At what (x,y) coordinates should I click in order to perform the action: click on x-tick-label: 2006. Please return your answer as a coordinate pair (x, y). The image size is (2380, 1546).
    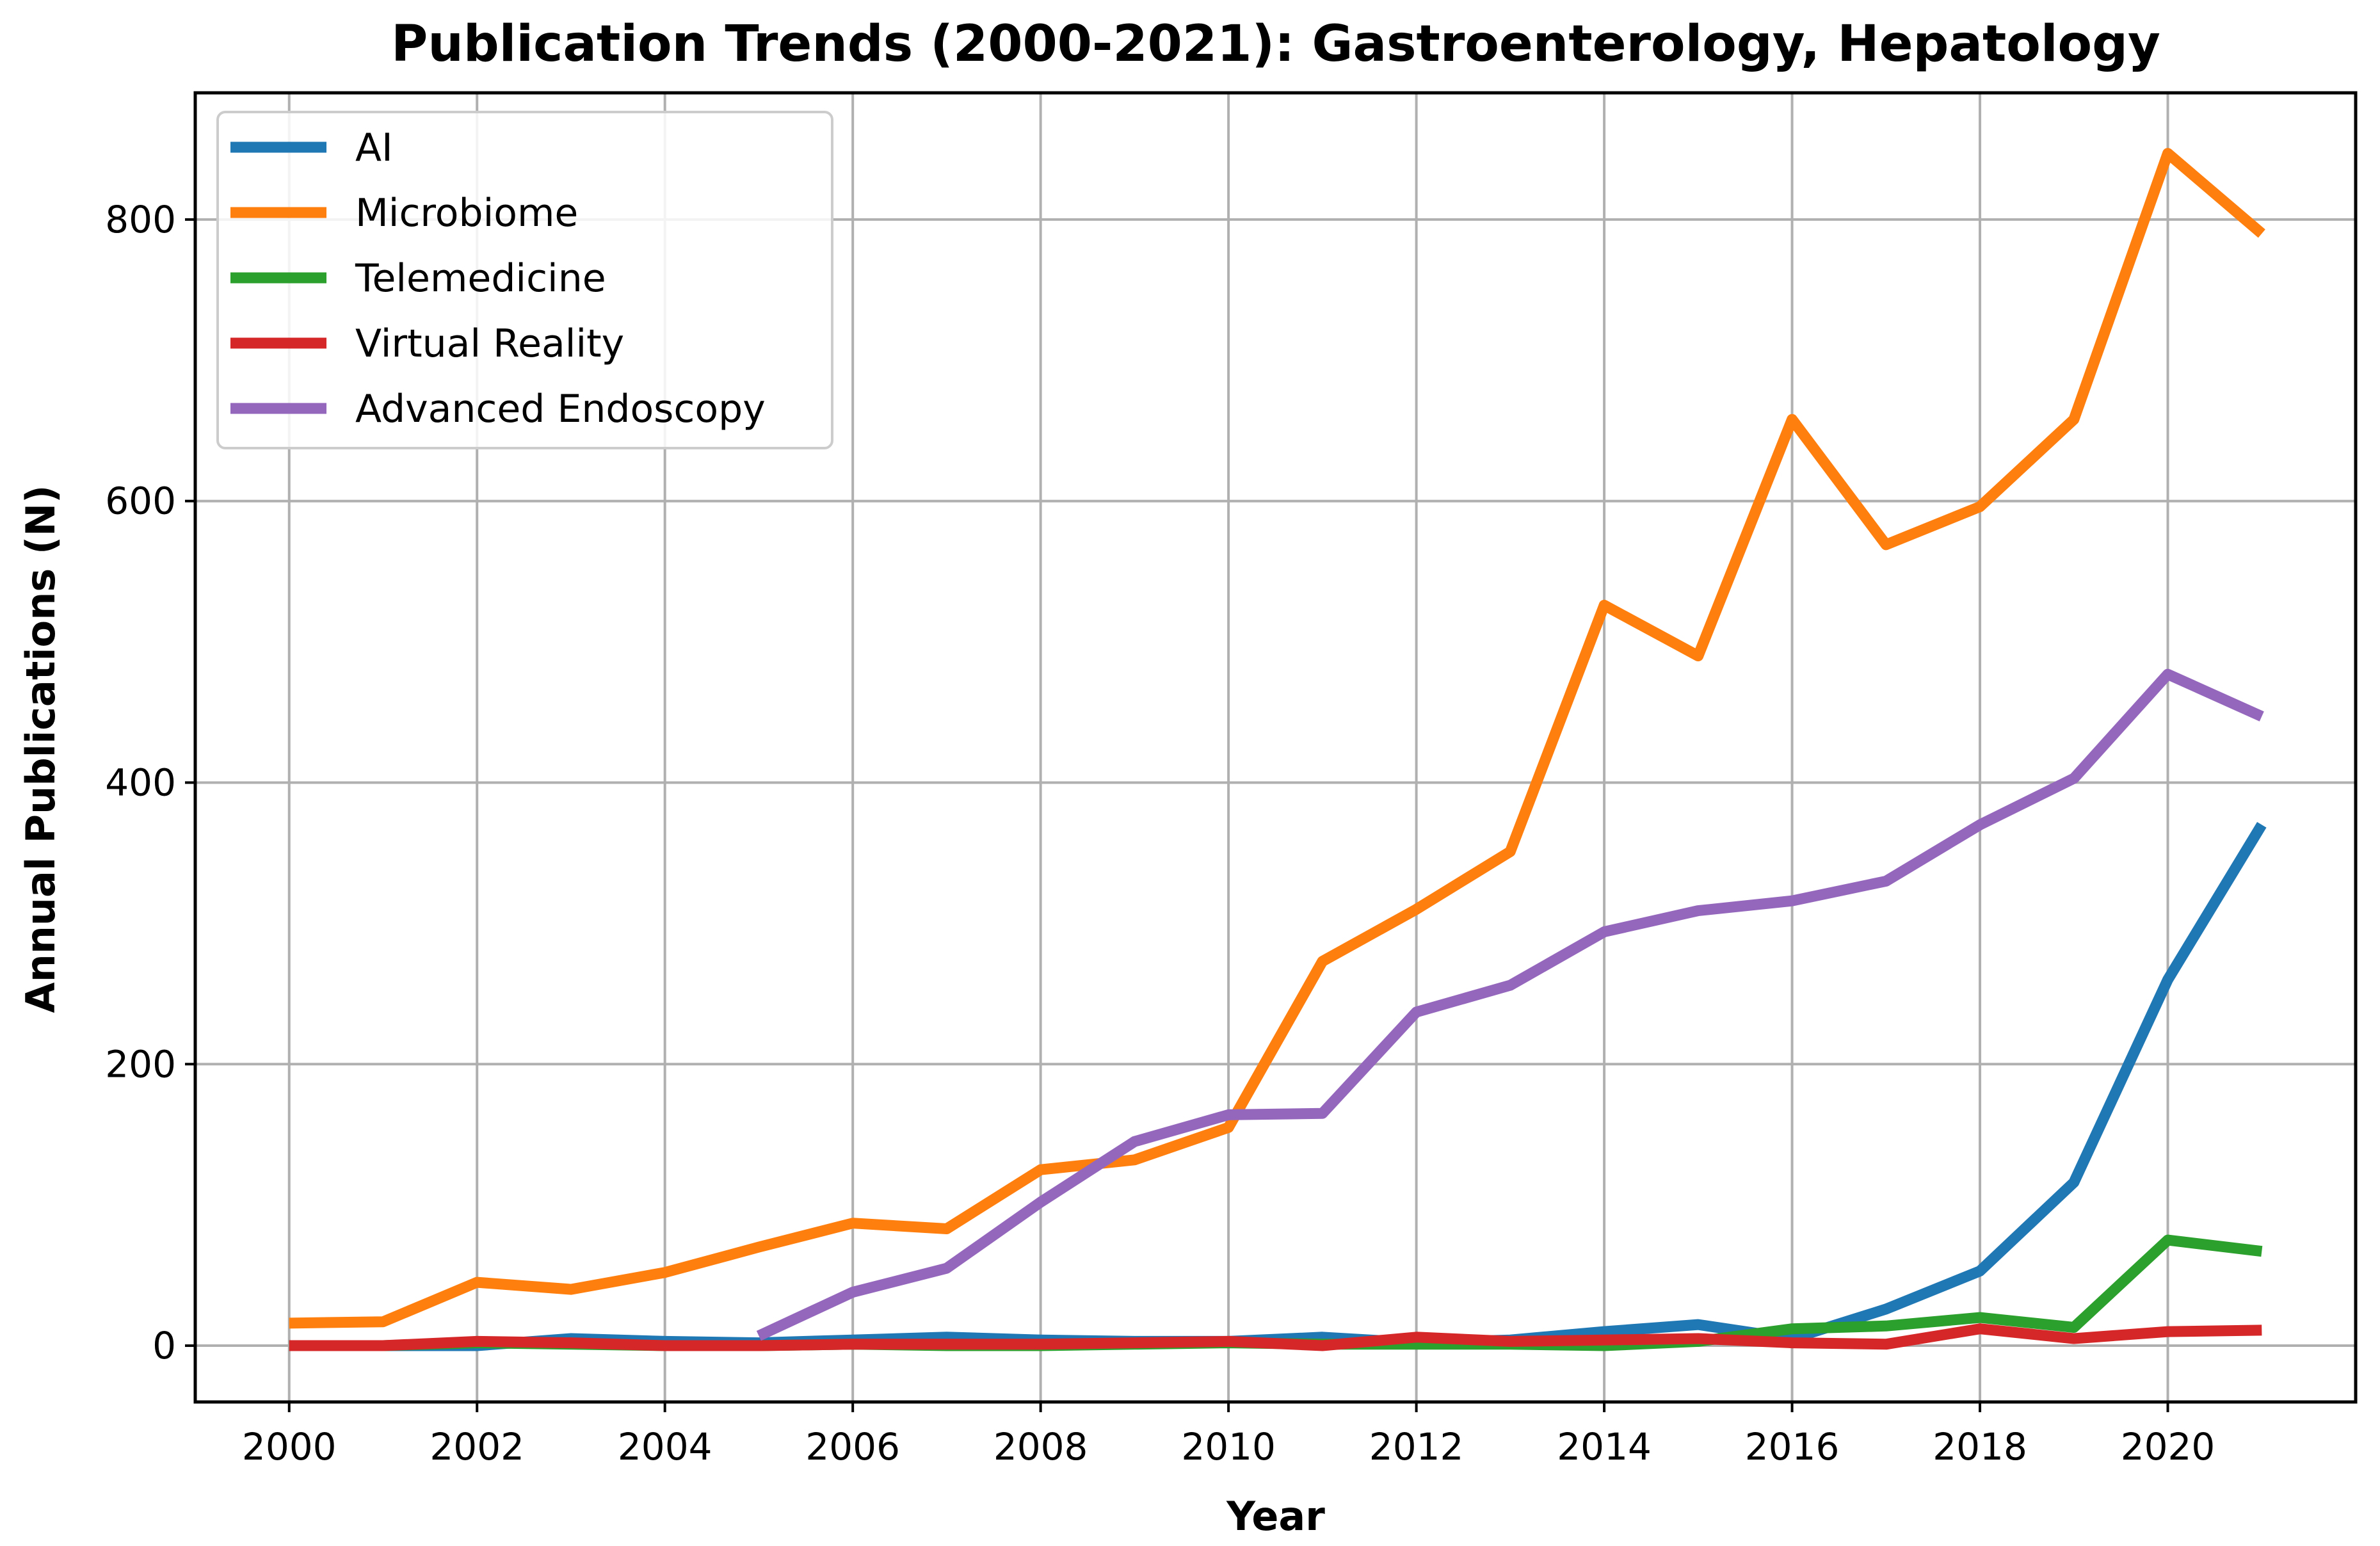
    Looking at the image, I should click on (852, 1447).